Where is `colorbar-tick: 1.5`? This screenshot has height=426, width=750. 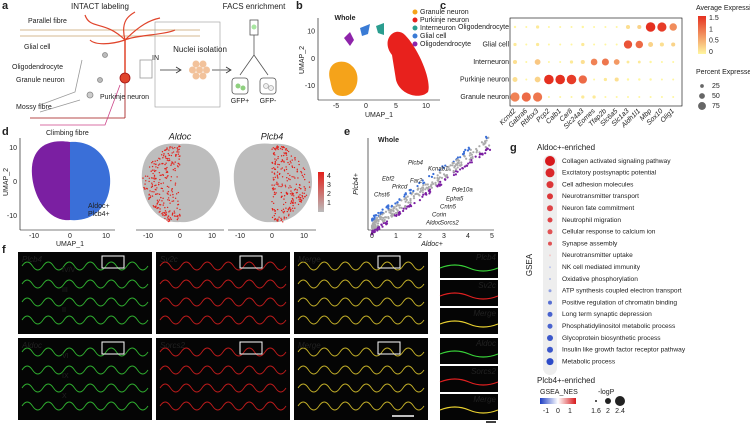 colorbar-tick: 1.5 is located at coordinates (714, 18).